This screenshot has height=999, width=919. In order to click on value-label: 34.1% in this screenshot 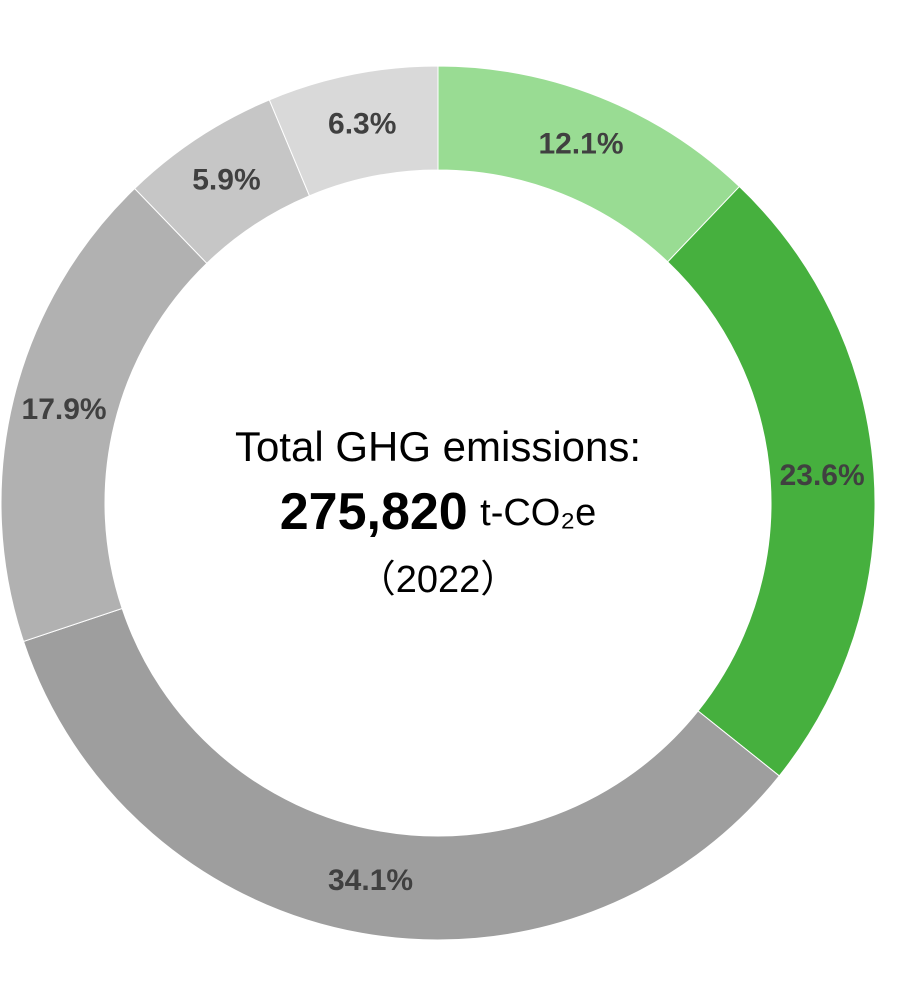, I will do `click(370, 880)`.